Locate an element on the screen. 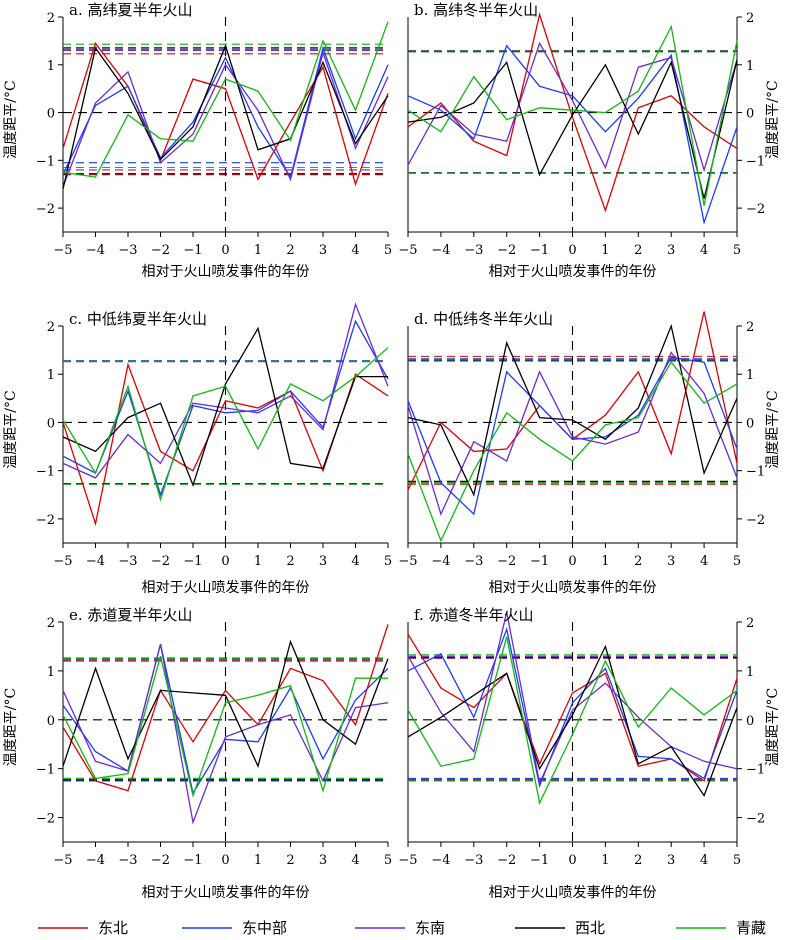 The width and height of the screenshot is (800, 940). panel-title: e. 赤道夏半年火山 is located at coordinates (130, 615).